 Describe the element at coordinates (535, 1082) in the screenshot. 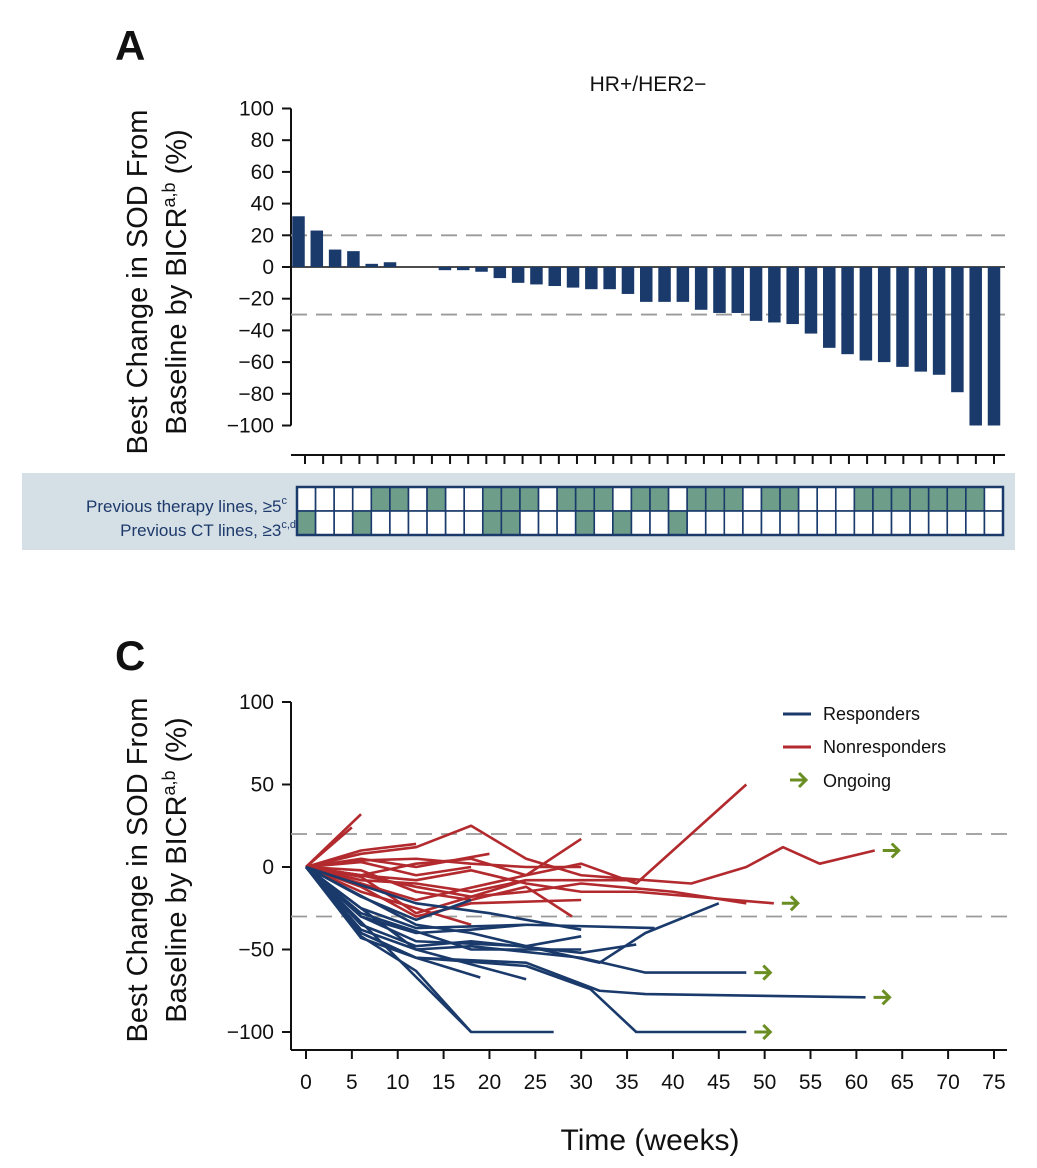

I see `panel-c-x-tick-label: 25` at that location.